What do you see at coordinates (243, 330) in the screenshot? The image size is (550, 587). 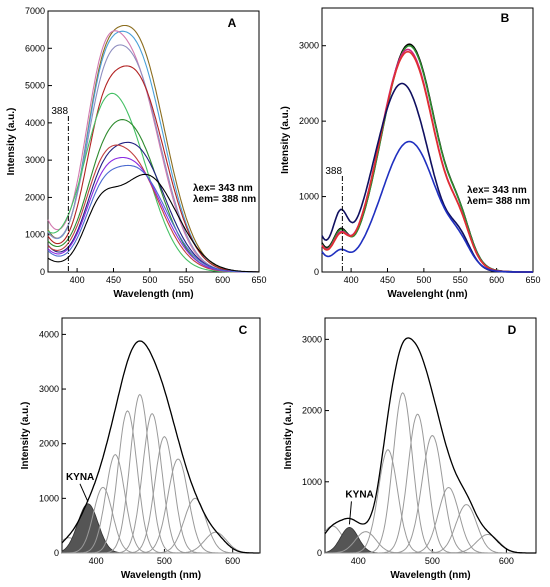 I see `panel-label: C` at bounding box center [243, 330].